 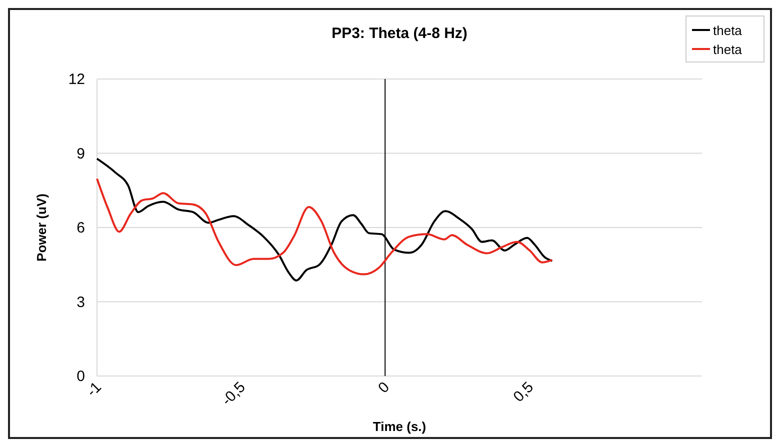 I want to click on y-tick-label: 0, so click(x=80, y=376).